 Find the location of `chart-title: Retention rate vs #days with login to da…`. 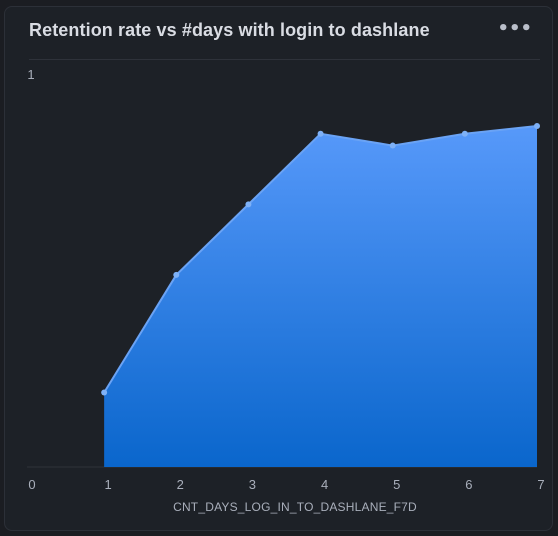

chart-title: Retention rate vs #days with login to da… is located at coordinates (229, 30).